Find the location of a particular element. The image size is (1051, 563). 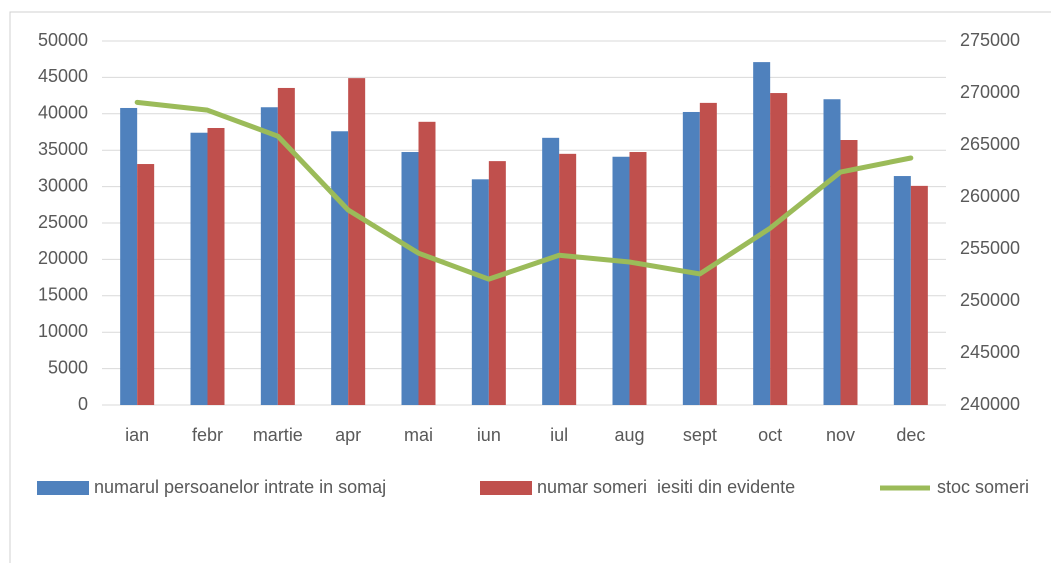

x-tick-label: mai is located at coordinates (418, 435).